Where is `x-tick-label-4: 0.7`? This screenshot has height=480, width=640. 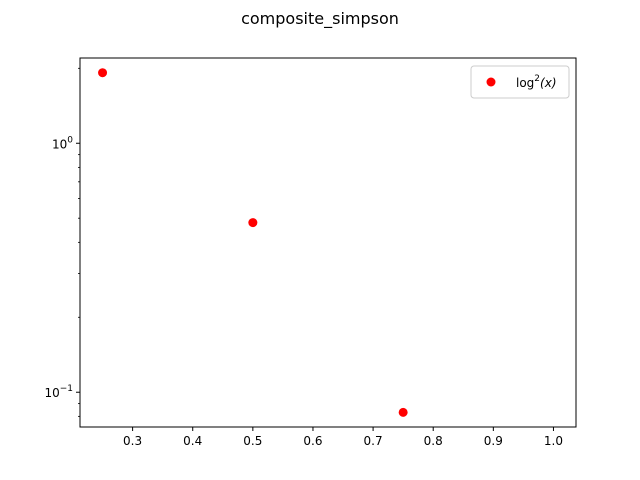 x-tick-label-4: 0.7 is located at coordinates (373, 441).